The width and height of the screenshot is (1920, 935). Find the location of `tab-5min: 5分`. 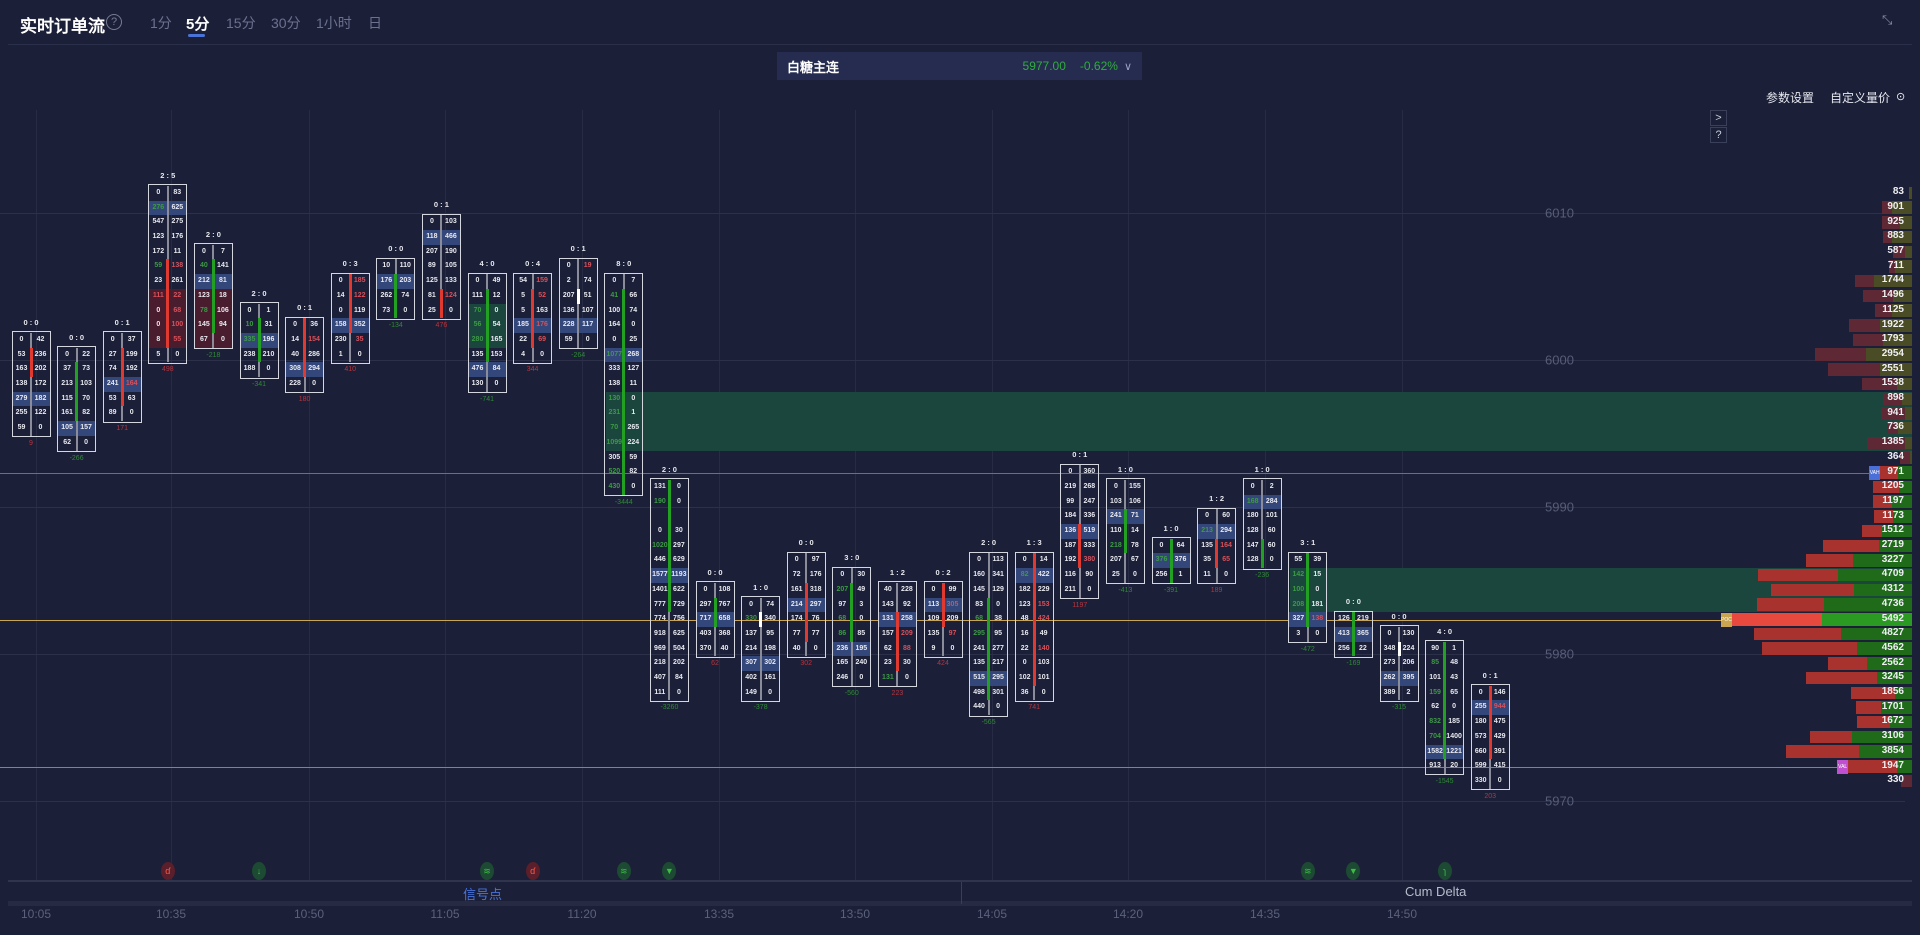

tab-5min: 5分 is located at coordinates (198, 24).